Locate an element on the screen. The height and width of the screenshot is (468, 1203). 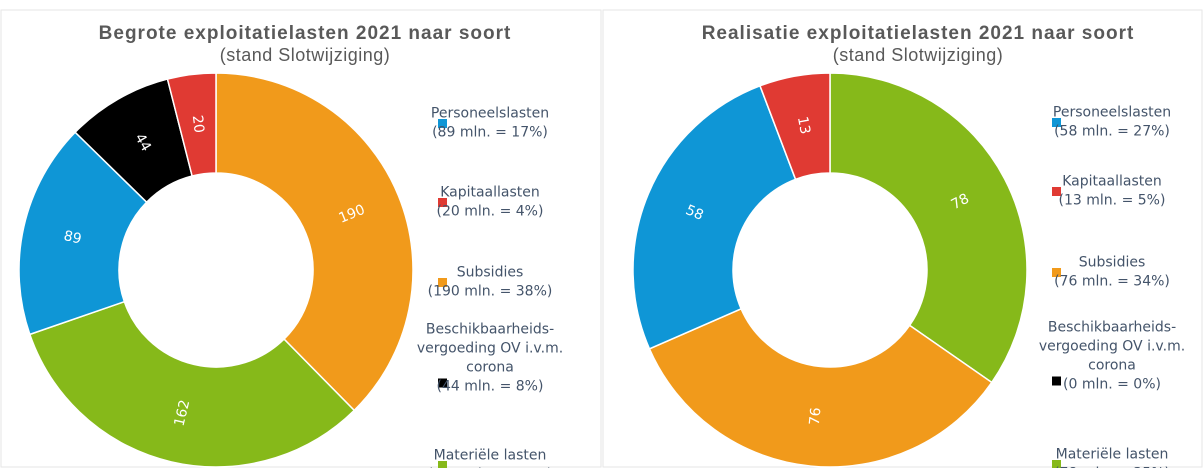
legend-label: (78 mln. = 35%) is located at coordinates (1112, 467).